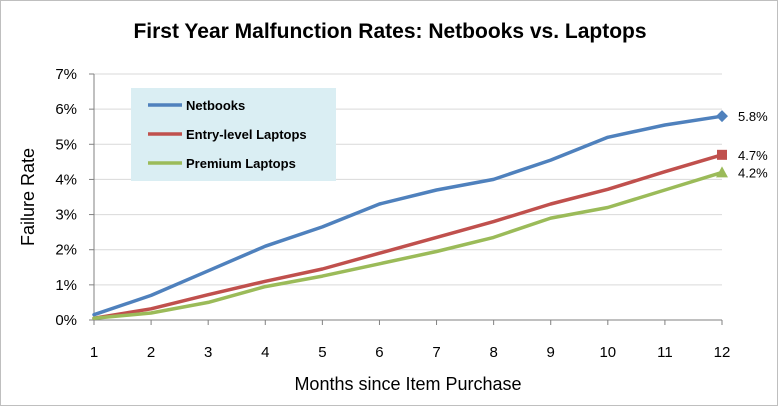 This screenshot has width=778, height=406. Describe the element at coordinates (66, 250) in the screenshot. I see `y-tick-label: 2%` at that location.